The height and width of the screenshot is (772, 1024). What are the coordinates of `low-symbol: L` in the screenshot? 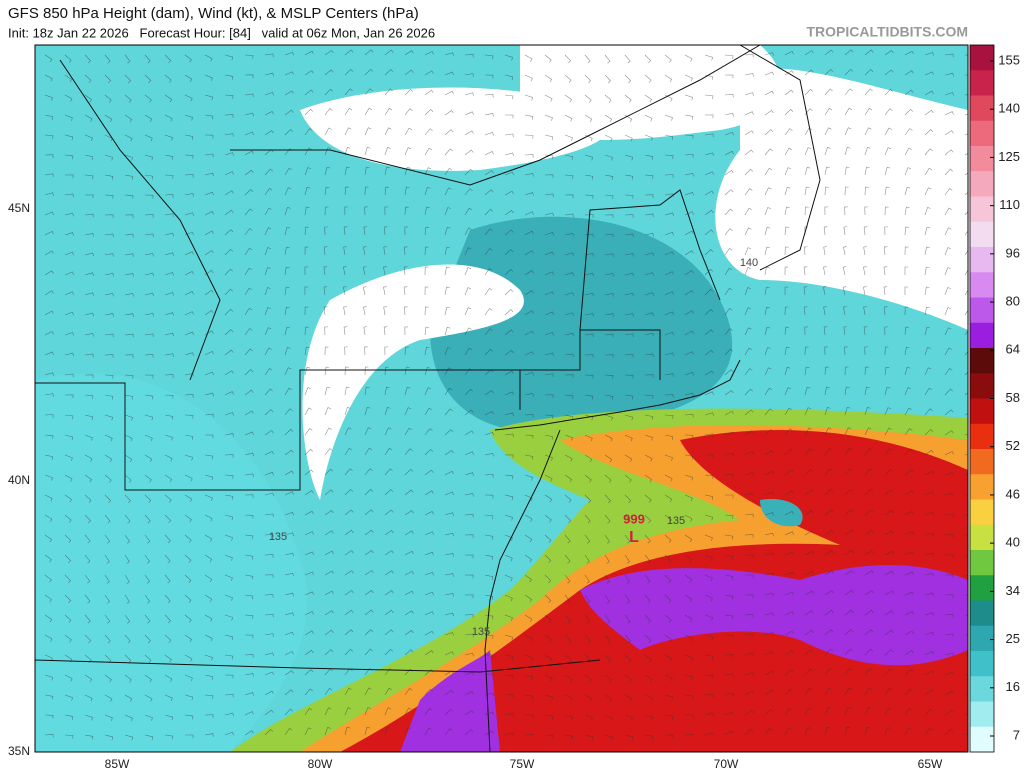 It's located at (634, 537).